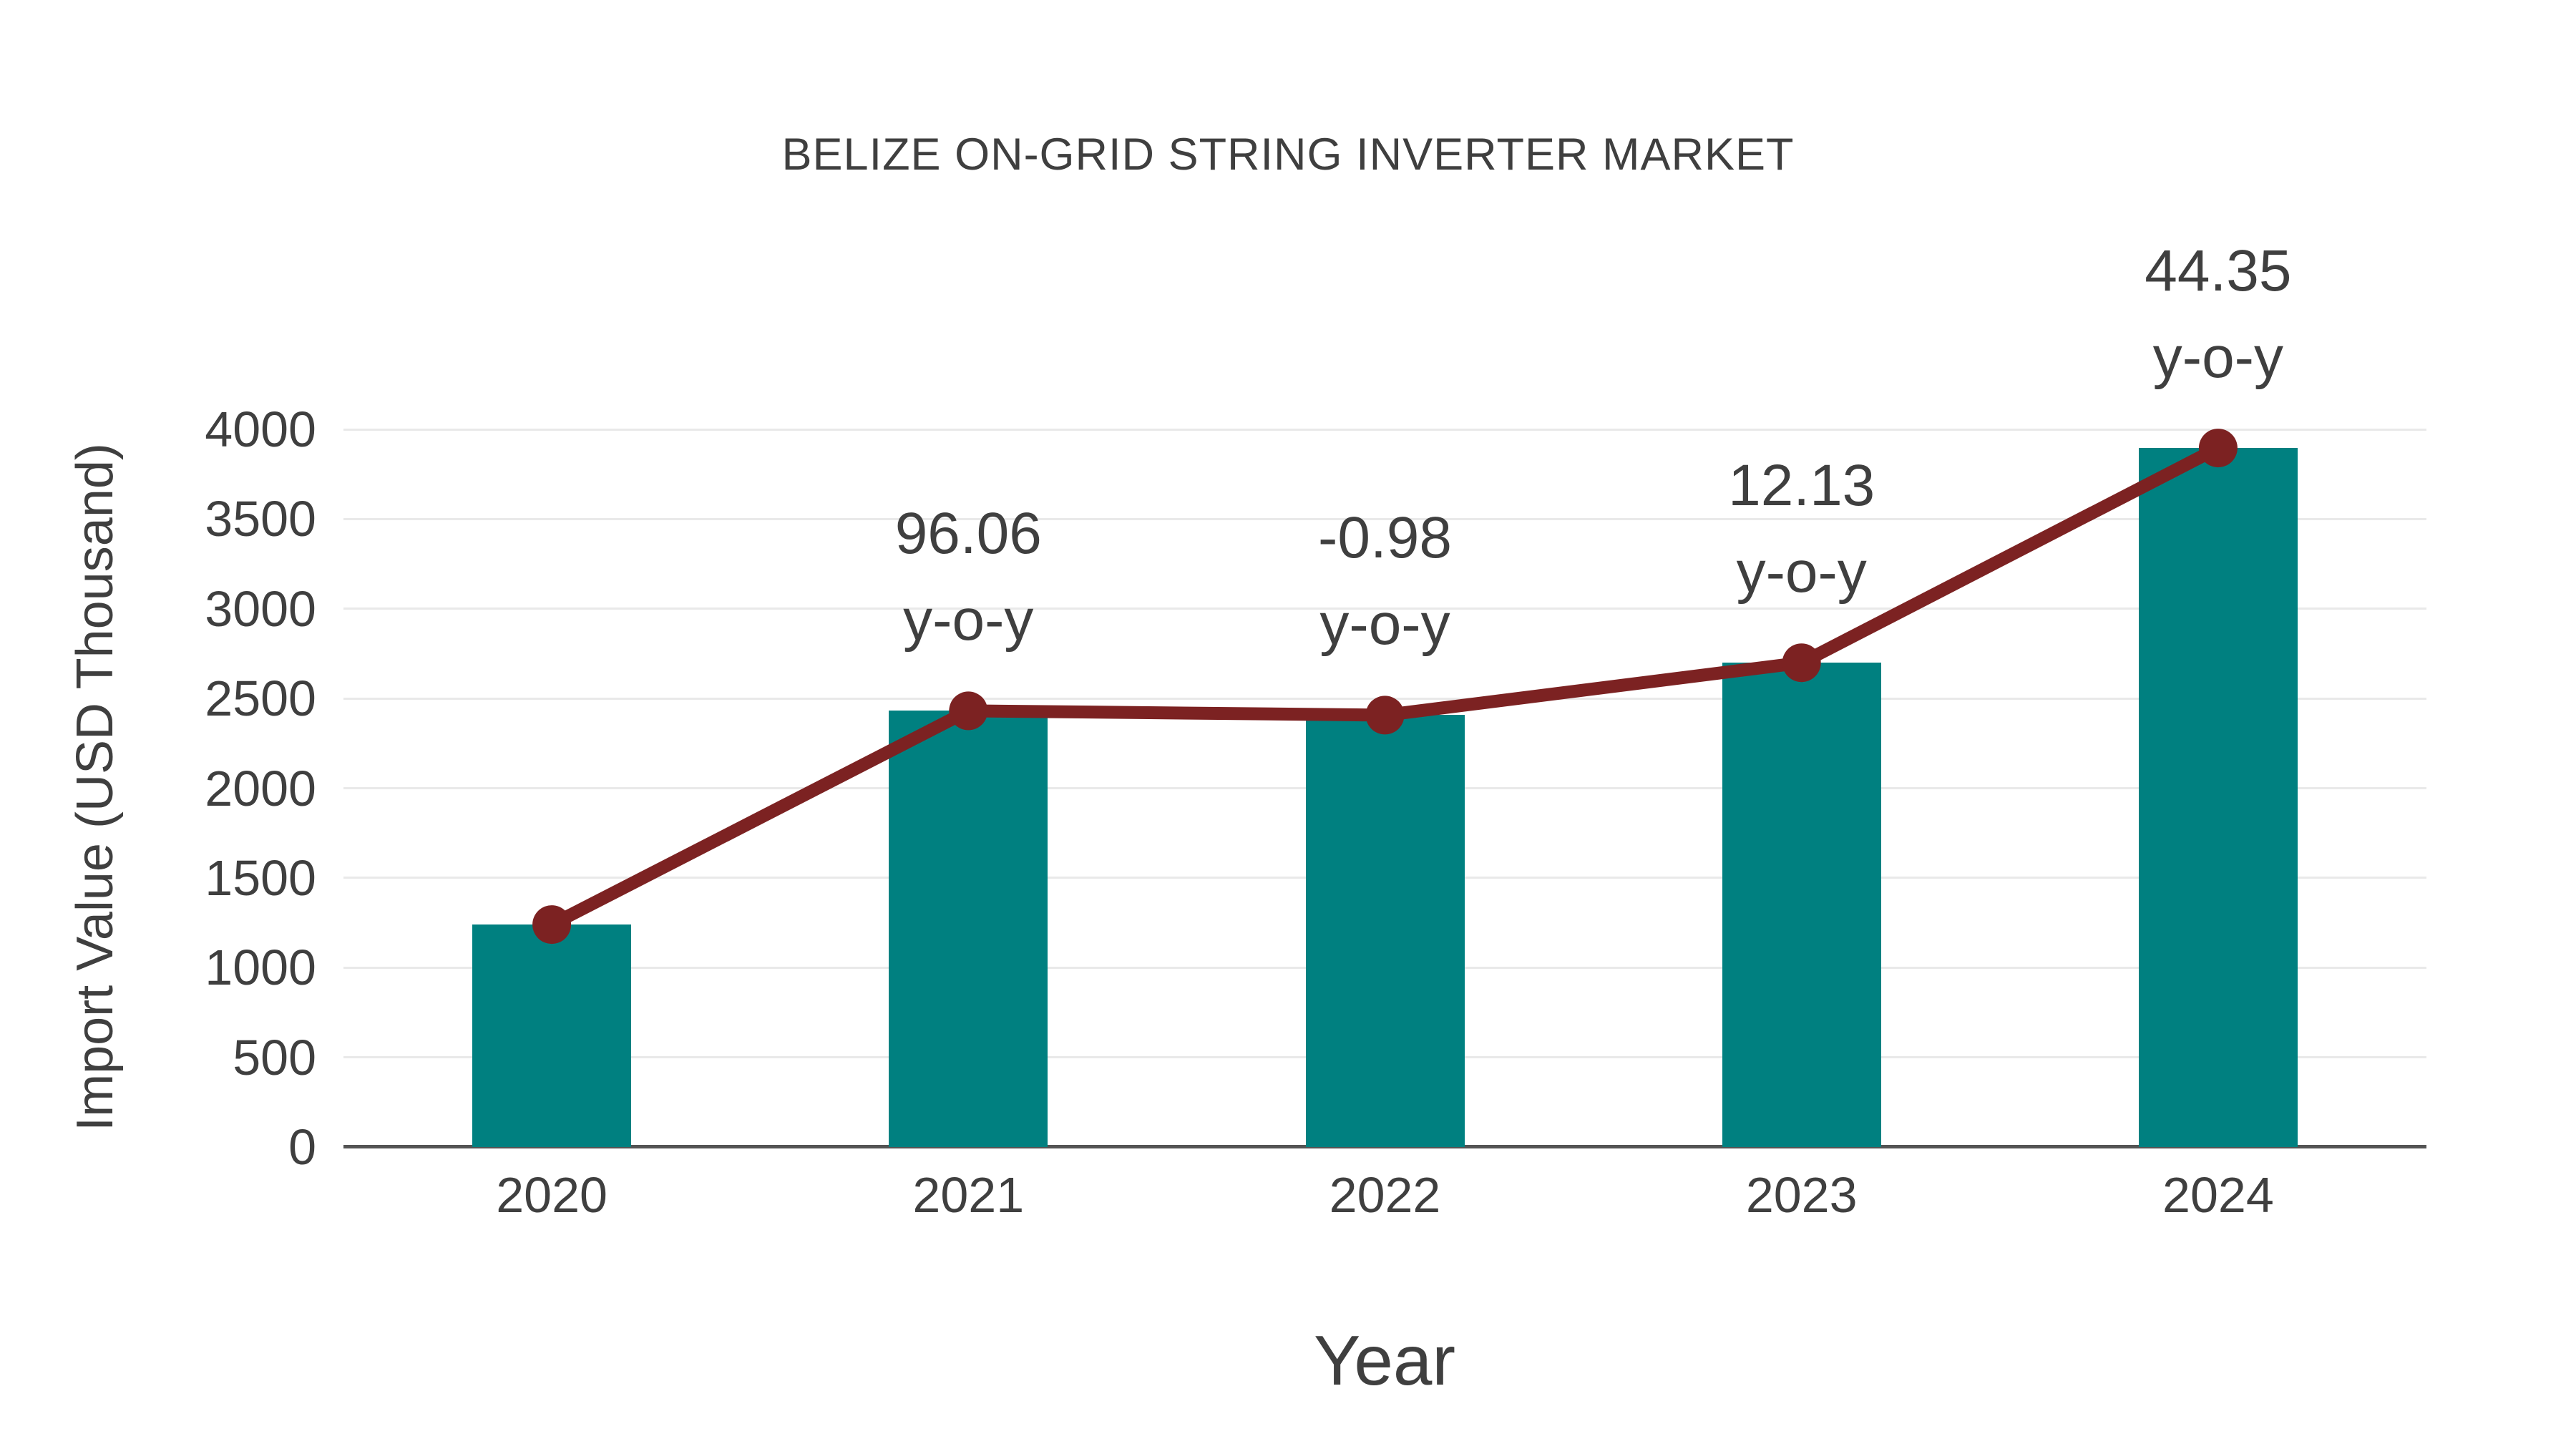 This screenshot has height=1449, width=2576. What do you see at coordinates (2218, 271) in the screenshot?
I see `yoy-value: 44.35` at bounding box center [2218, 271].